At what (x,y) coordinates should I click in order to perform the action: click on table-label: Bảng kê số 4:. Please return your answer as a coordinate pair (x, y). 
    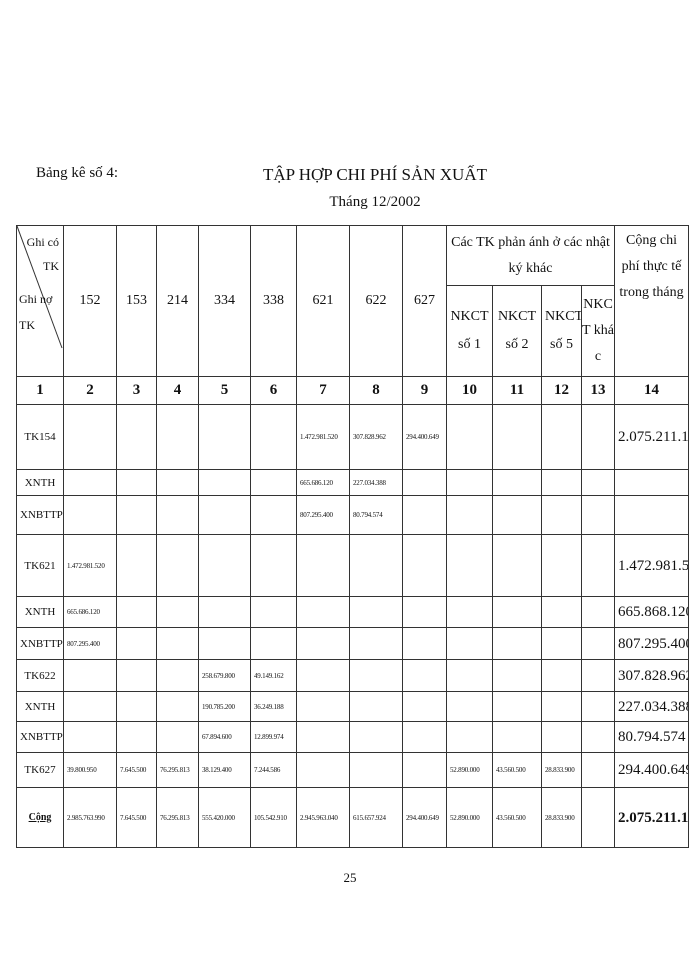
    Looking at the image, I should click on (77, 173).